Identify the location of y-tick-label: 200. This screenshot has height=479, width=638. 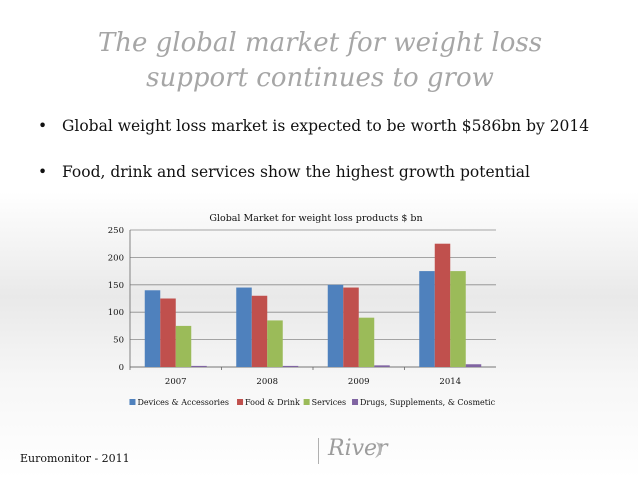
(116, 258).